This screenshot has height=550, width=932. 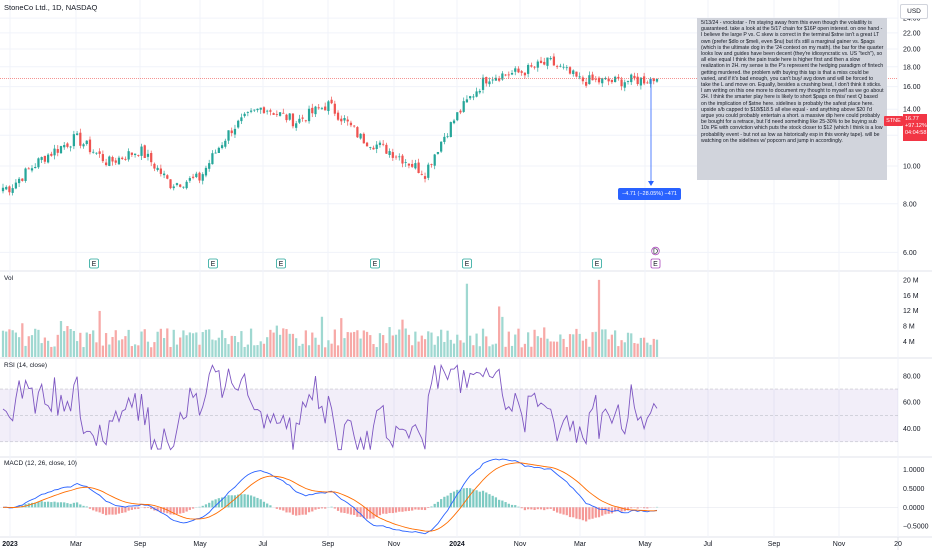 I want to click on price-tick-label: 18.00, so click(x=912, y=67).